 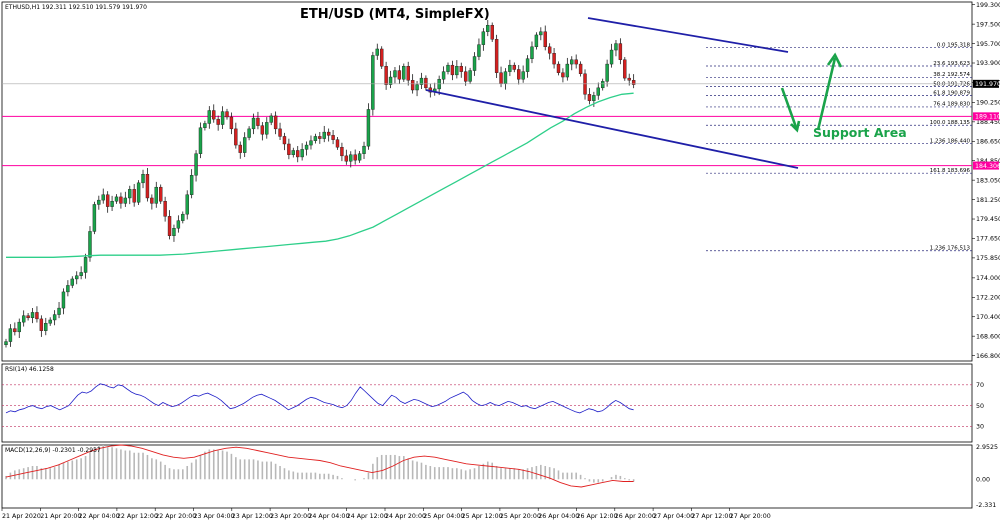 I want to click on macd-axis-tick-label: 0.00, so click(x=983, y=479).